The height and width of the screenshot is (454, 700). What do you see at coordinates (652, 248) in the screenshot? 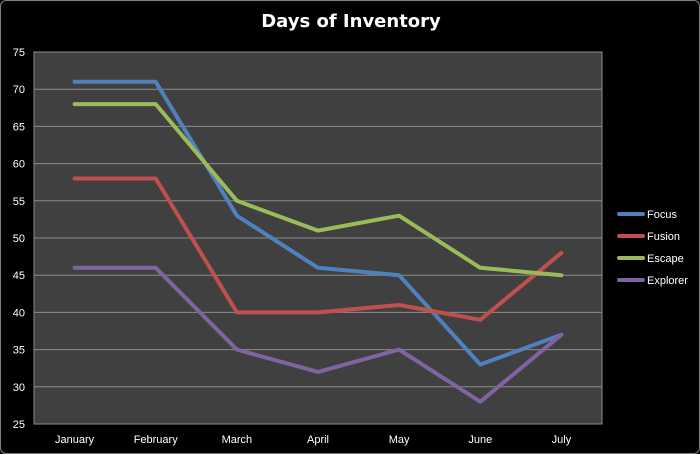
I see `legend: Focus Fusion Escape Explorer` at bounding box center [652, 248].